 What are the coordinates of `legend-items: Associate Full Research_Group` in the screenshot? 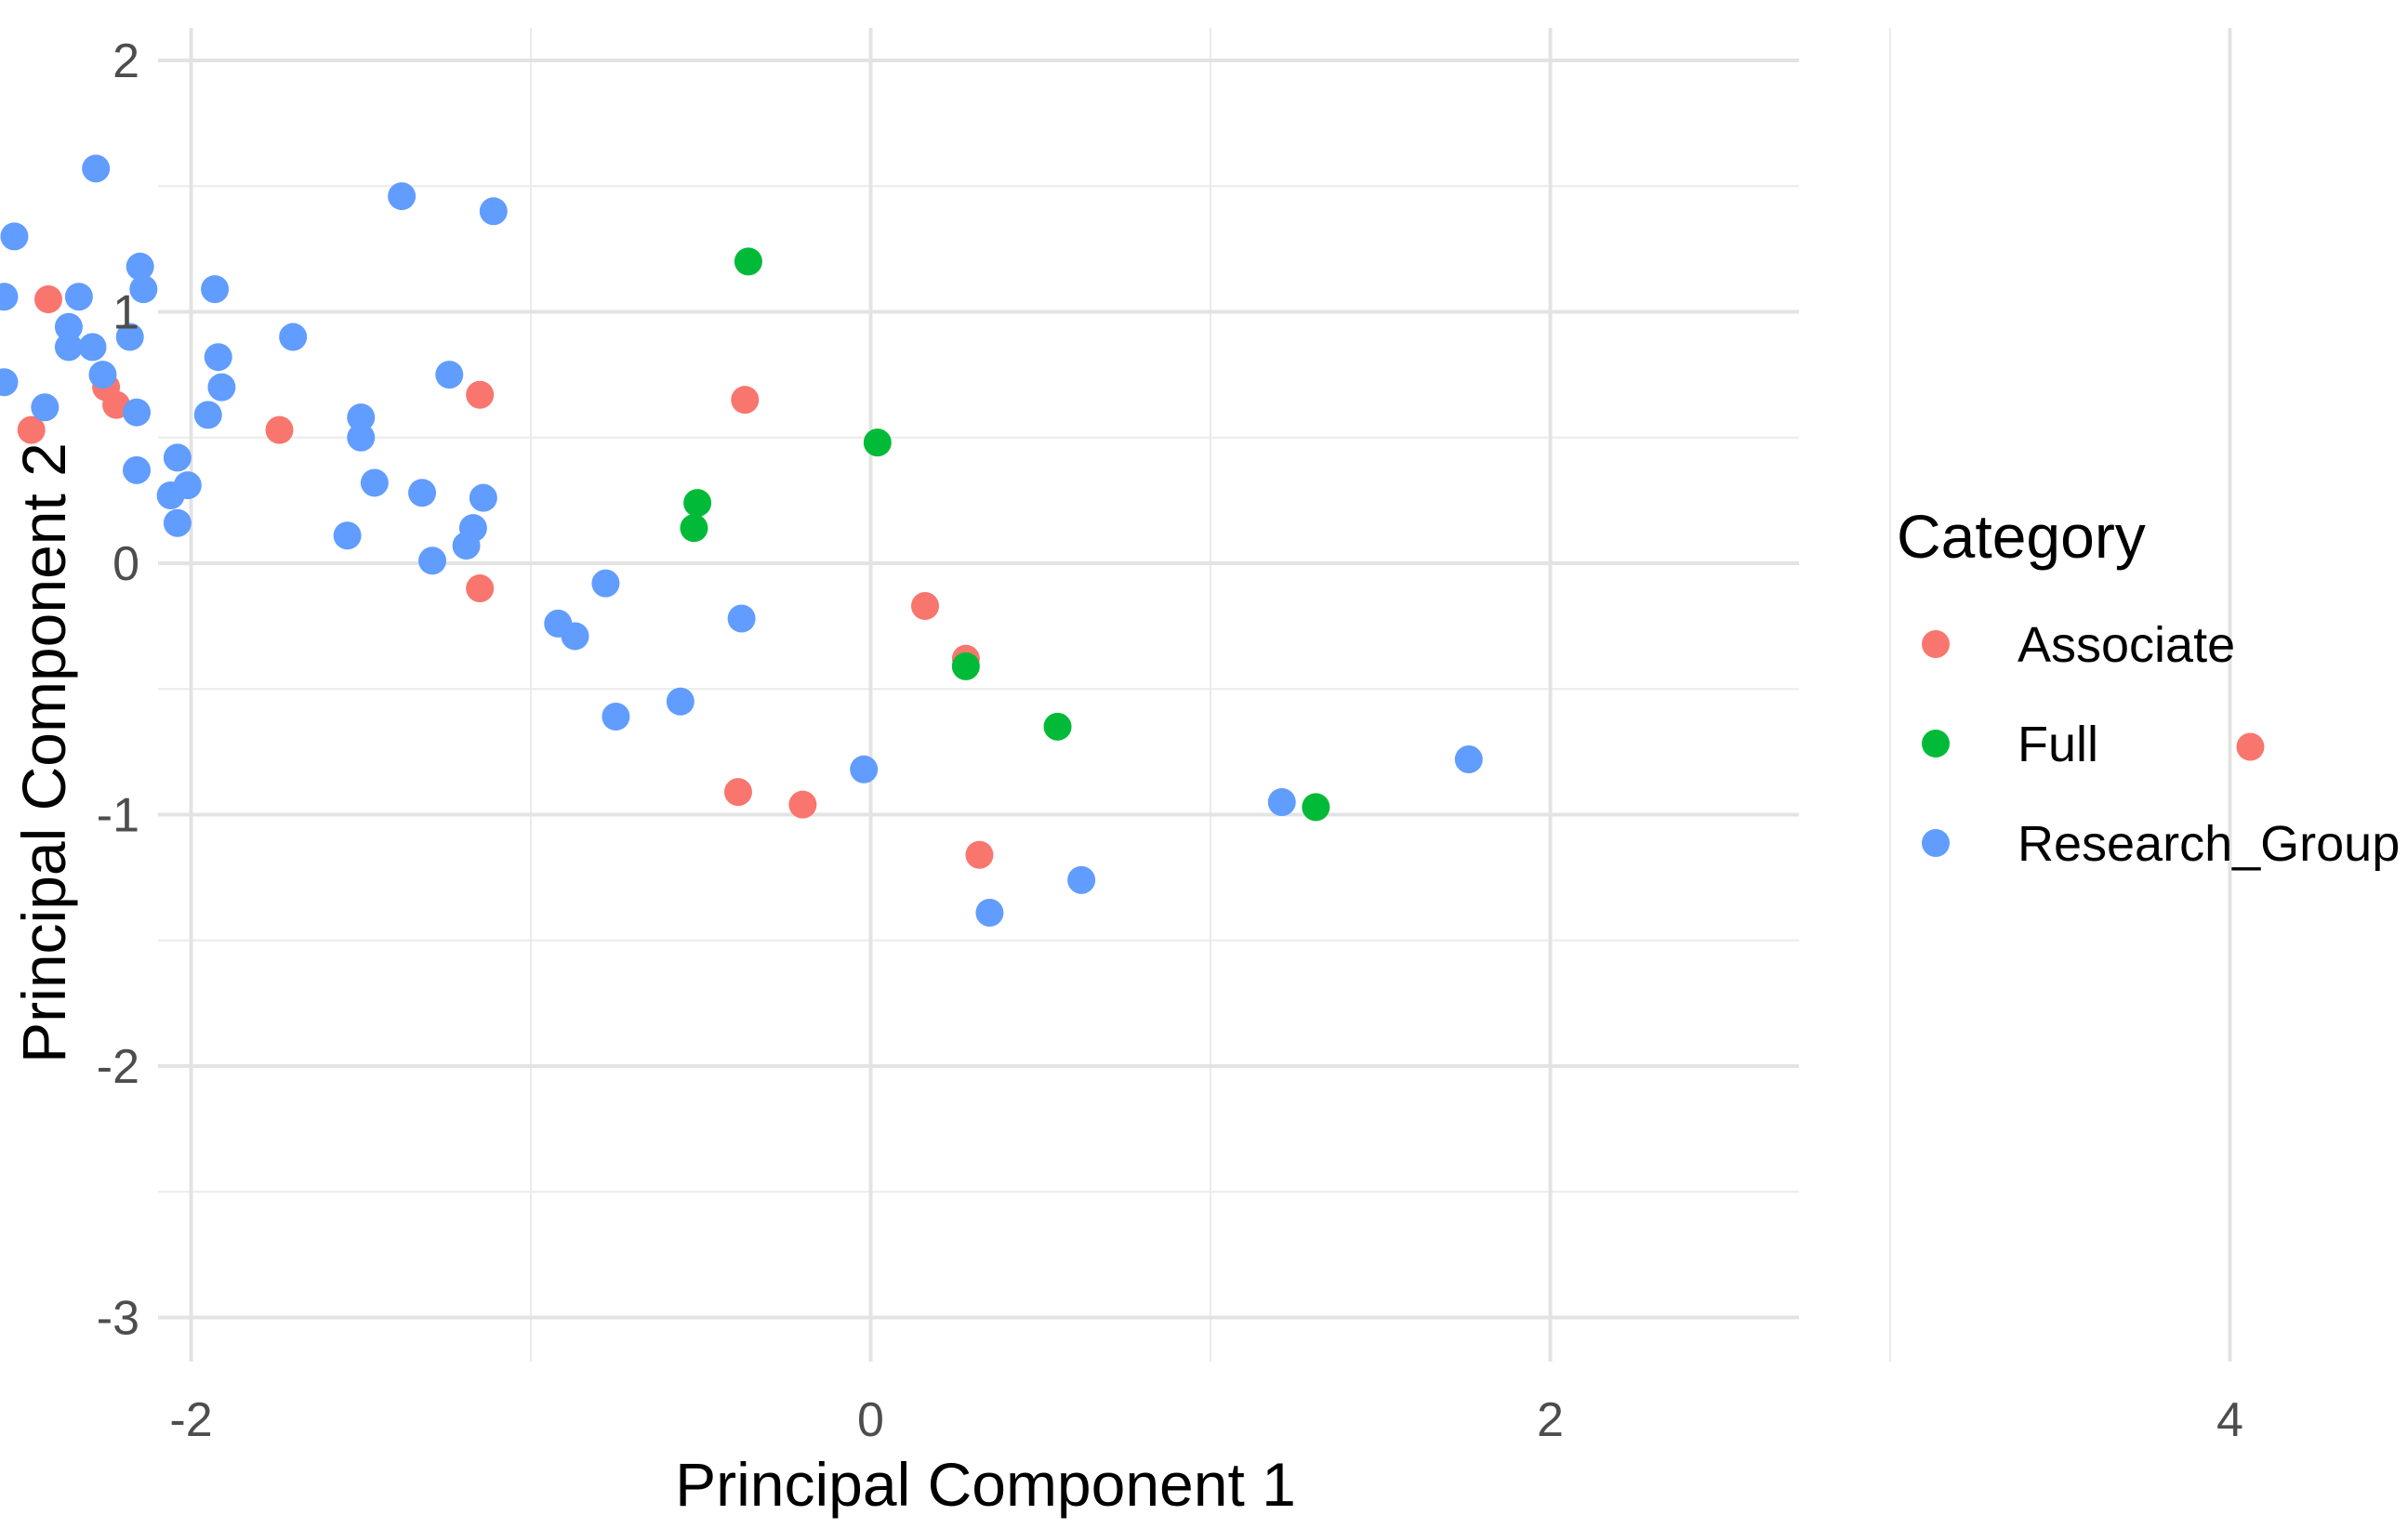 It's located at (2161, 744).